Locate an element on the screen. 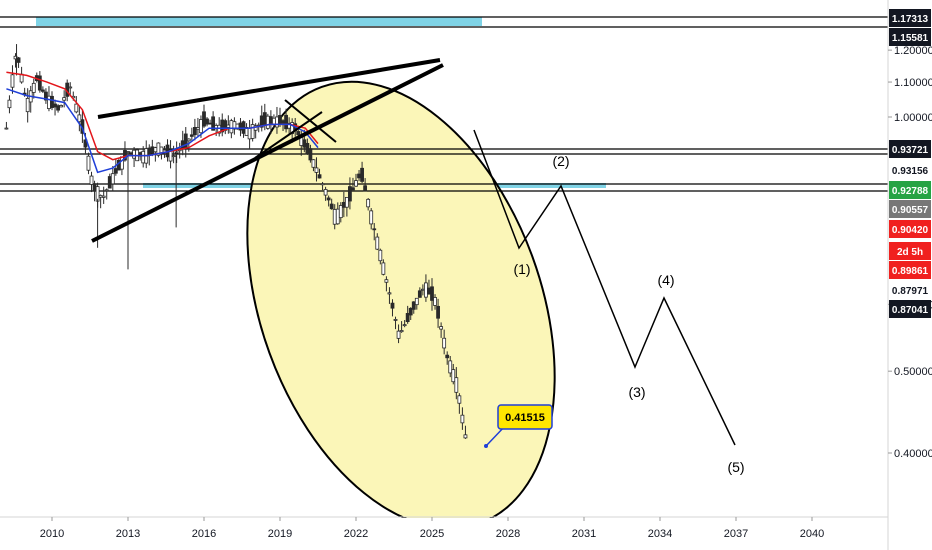  price-label: 0.90557 is located at coordinates (910, 210).